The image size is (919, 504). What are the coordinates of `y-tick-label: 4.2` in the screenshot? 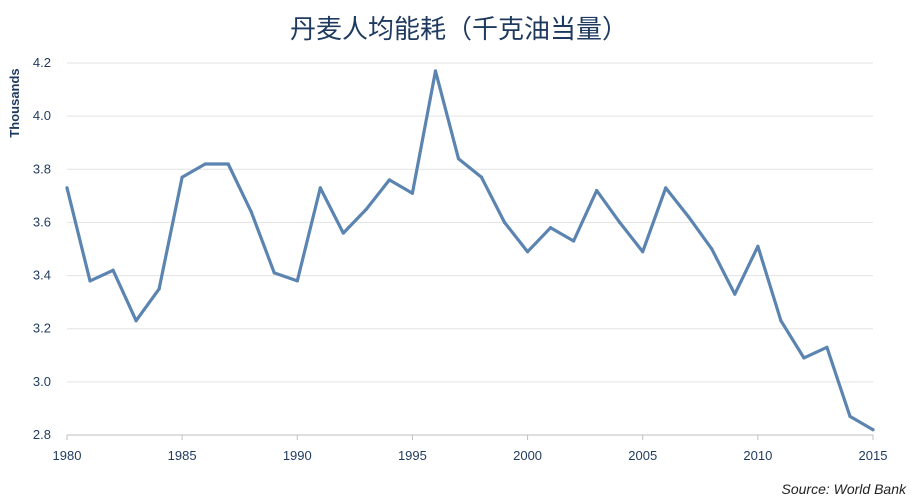 It's located at (42, 62).